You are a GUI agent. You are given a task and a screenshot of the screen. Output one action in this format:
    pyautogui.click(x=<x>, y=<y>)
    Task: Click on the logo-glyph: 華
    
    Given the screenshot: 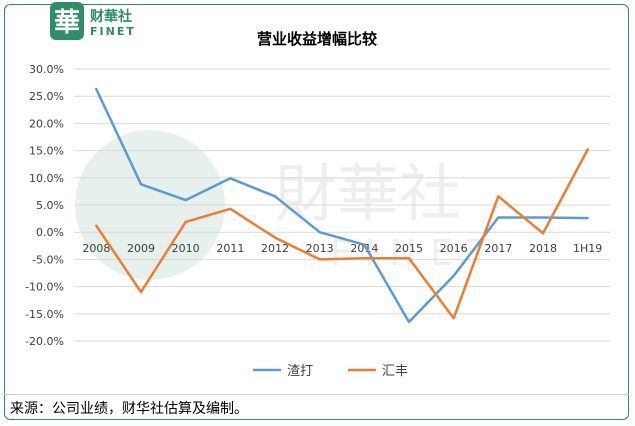 What is the action you would take?
    pyautogui.click(x=67, y=23)
    